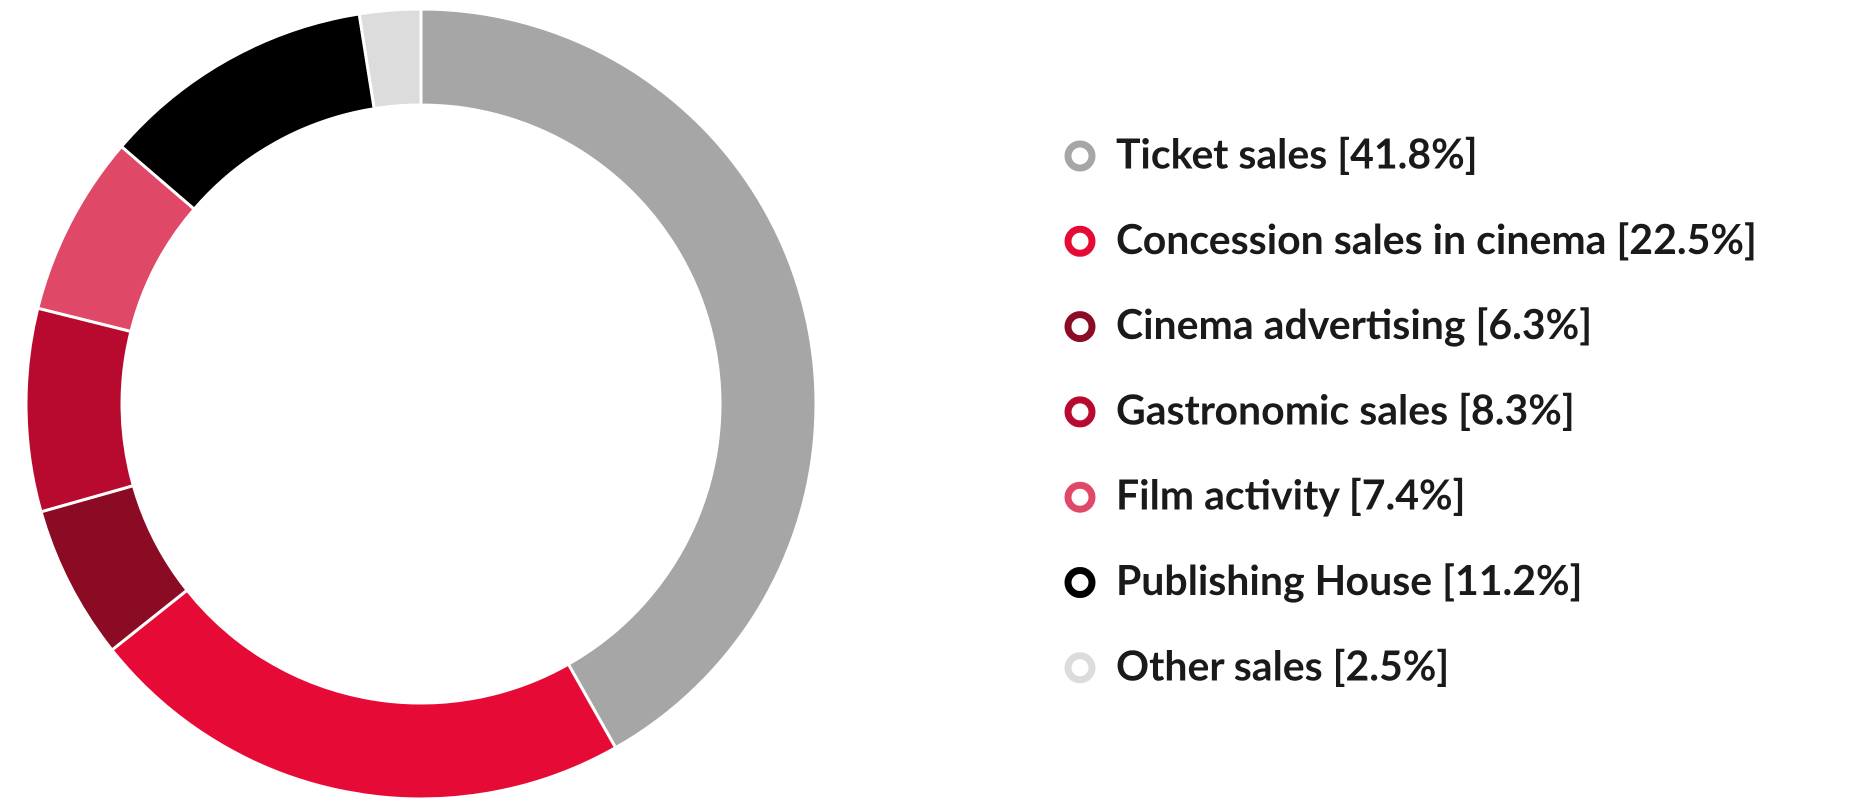 The height and width of the screenshot is (798, 1875). I want to click on legend-label: Gastronomic sales [8.3%], so click(1345, 408).